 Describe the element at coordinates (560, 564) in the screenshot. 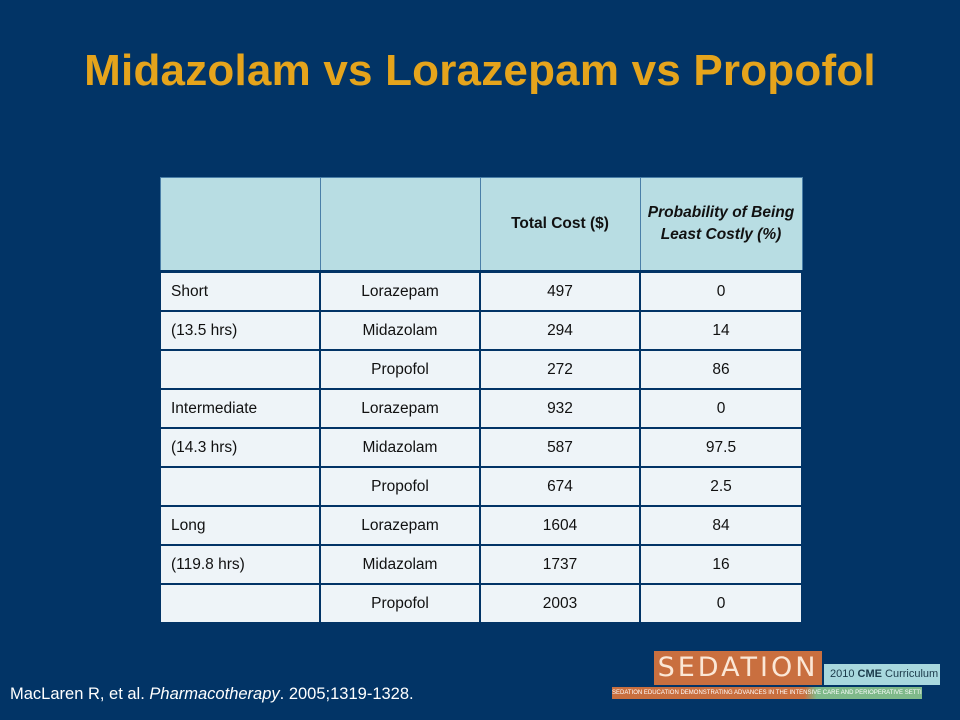

I see `total-cost-cell: 1737` at that location.